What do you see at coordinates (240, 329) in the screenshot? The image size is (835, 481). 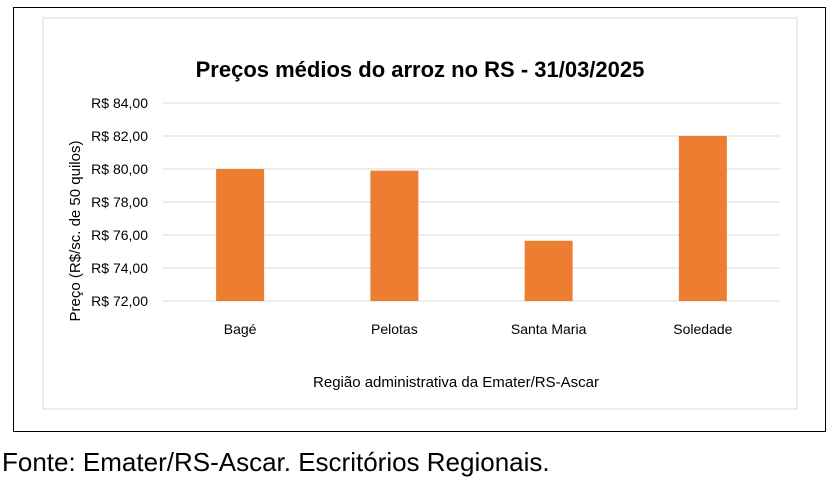 I see `x-tick-label: Bagé` at bounding box center [240, 329].